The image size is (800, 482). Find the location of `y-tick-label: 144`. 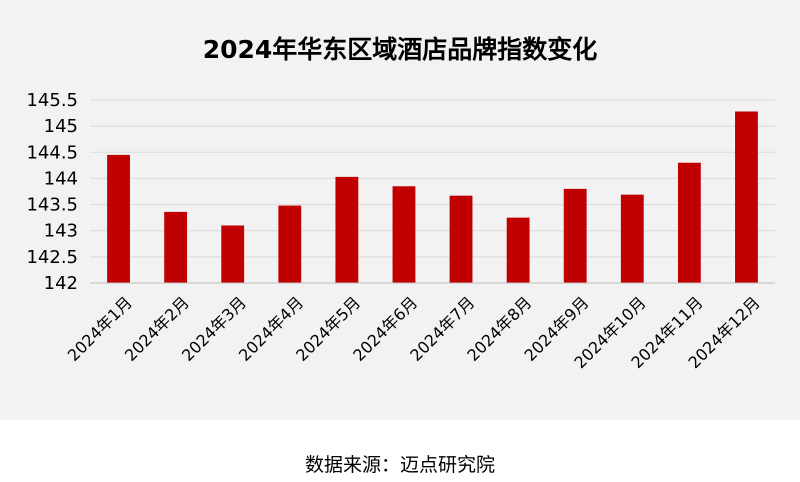

y-tick-label: 144 is located at coordinates (61, 178).